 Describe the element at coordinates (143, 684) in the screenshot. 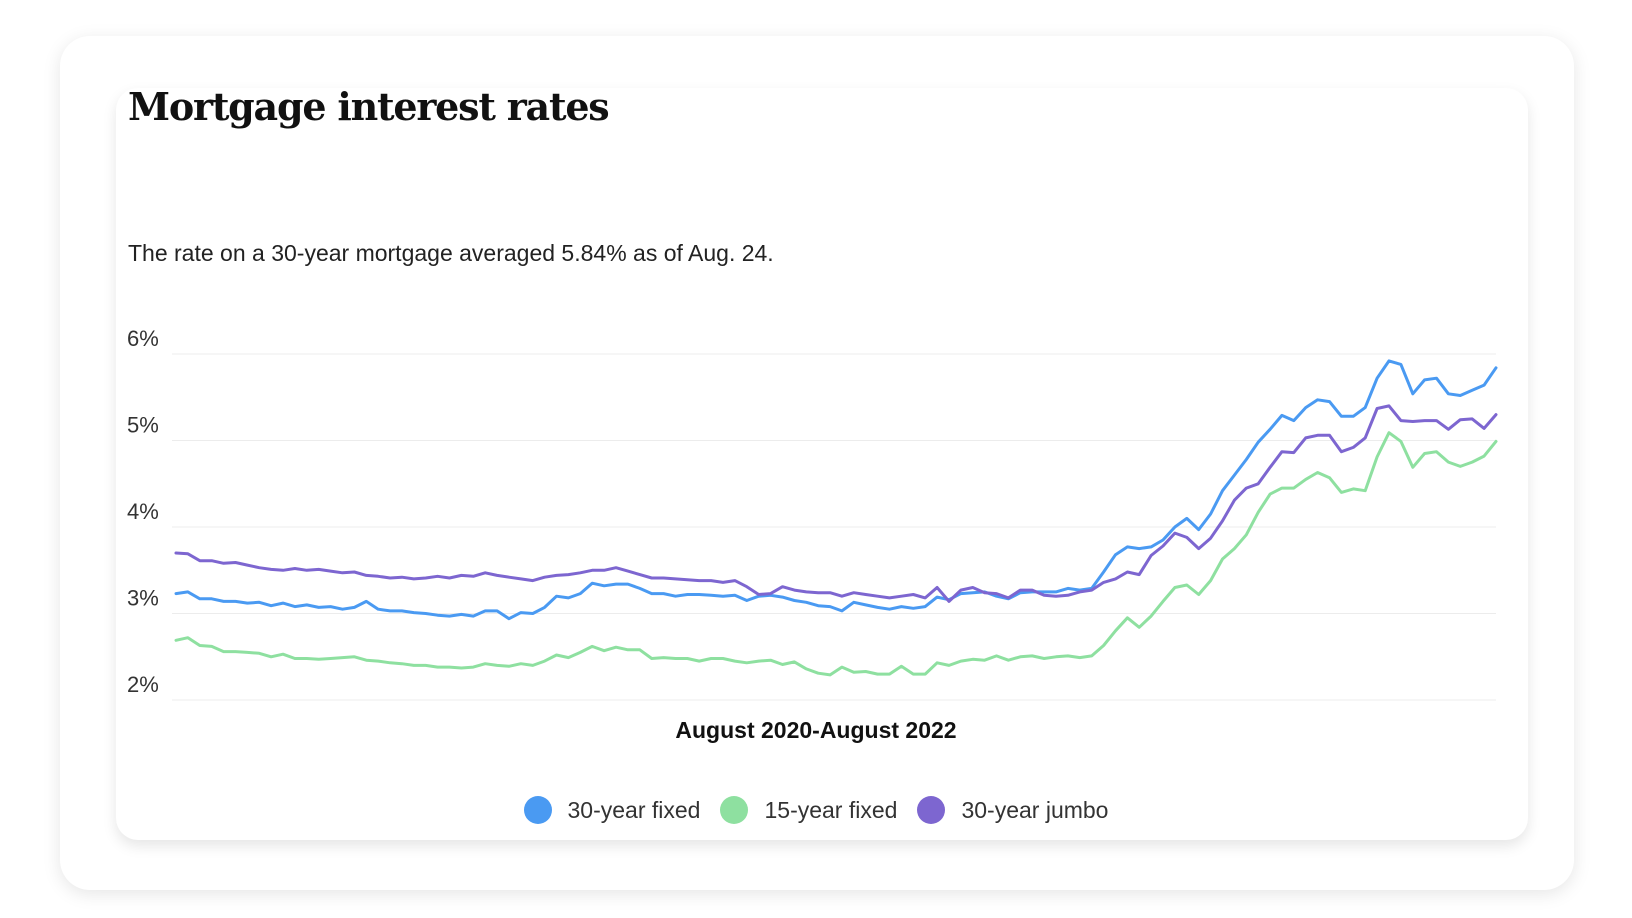

I see `y-tick-label: 2%` at that location.